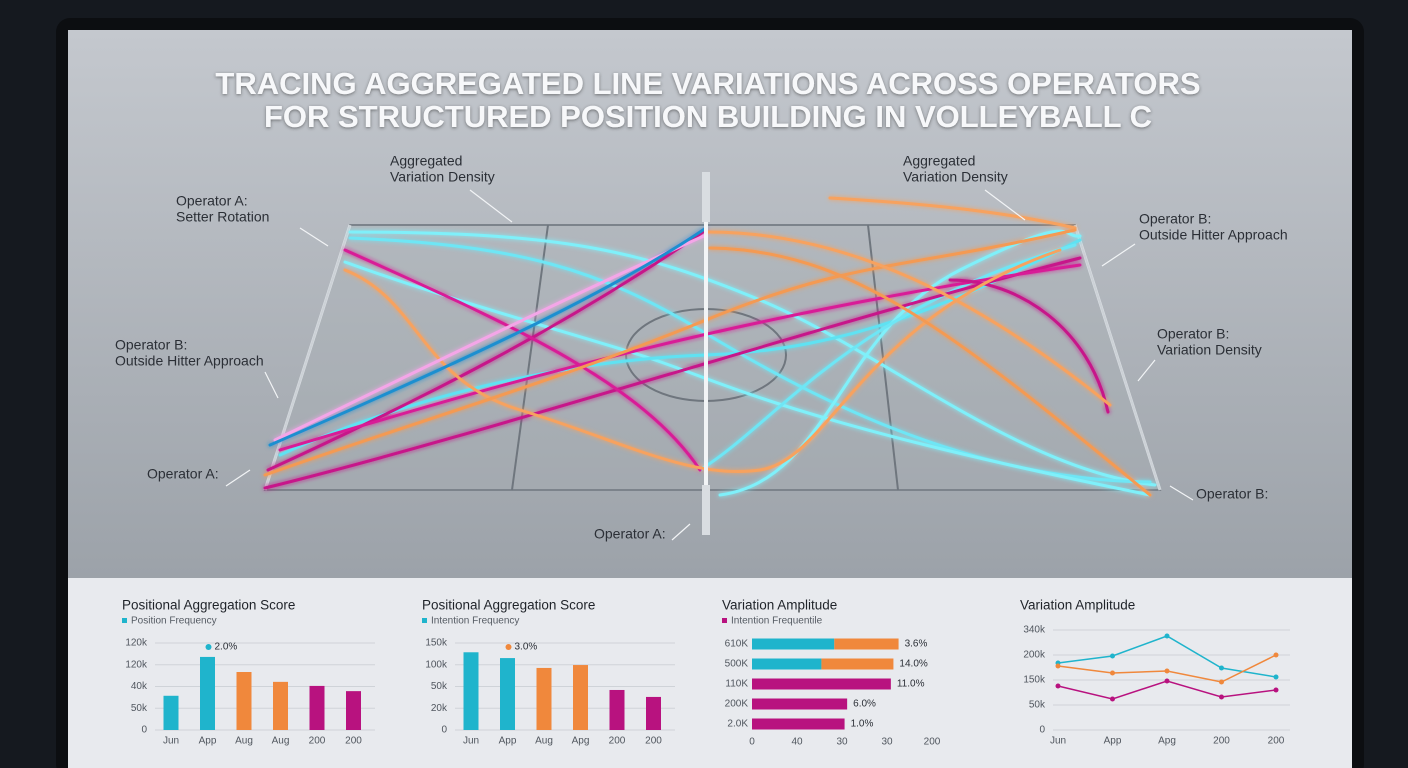 Image resolution: width=1408 pixels, height=768 pixels. I want to click on bar-label: 11.0%, so click(911, 684).